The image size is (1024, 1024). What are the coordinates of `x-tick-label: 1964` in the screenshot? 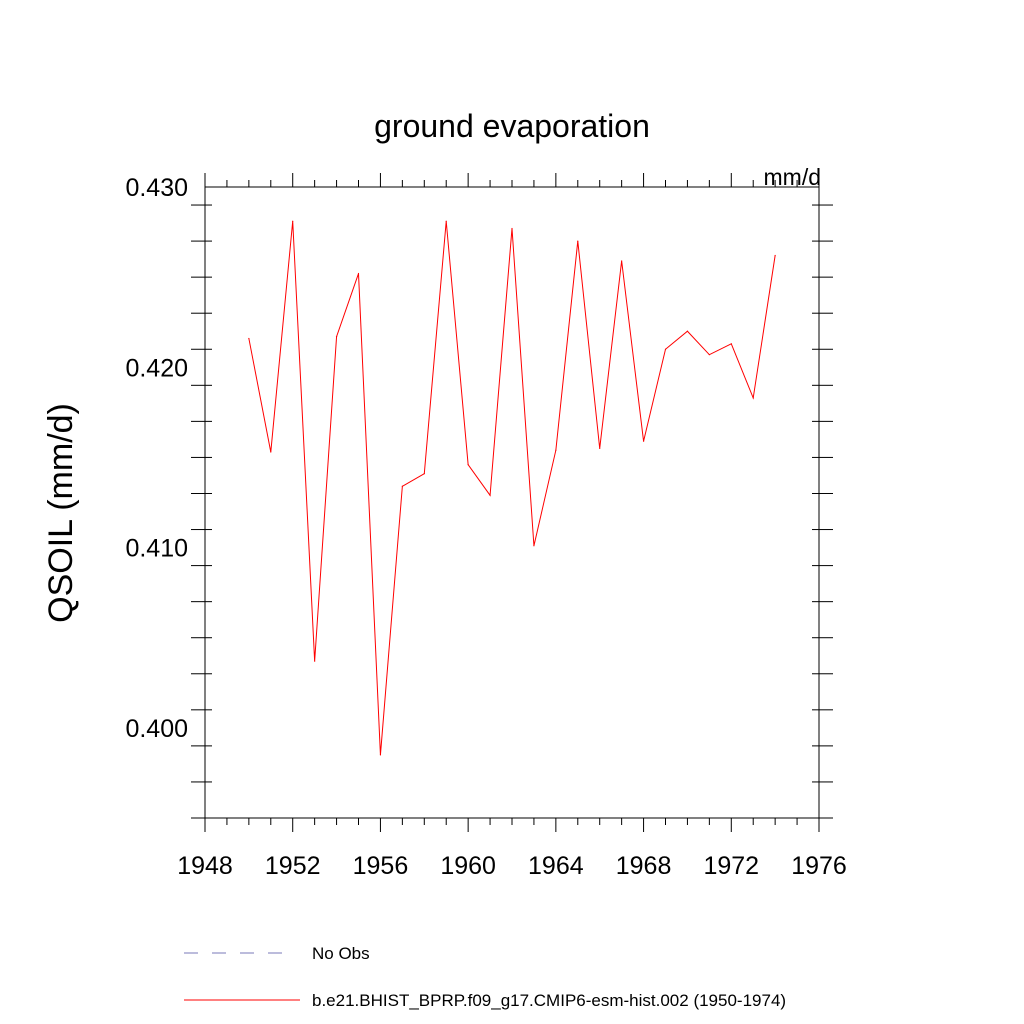 It's located at (556, 866).